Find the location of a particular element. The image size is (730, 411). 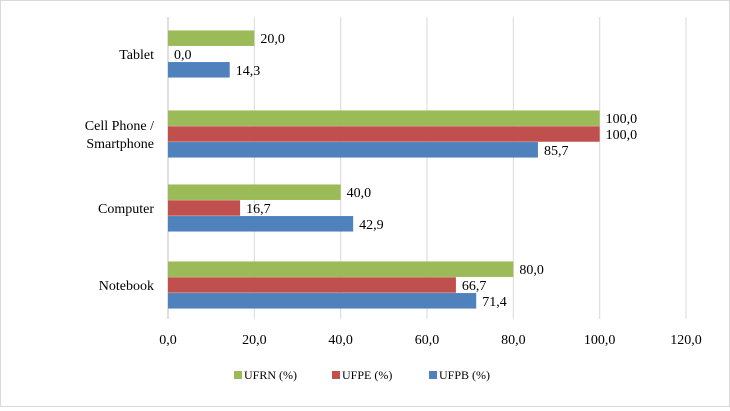

category-label: Tablet is located at coordinates (136, 55).